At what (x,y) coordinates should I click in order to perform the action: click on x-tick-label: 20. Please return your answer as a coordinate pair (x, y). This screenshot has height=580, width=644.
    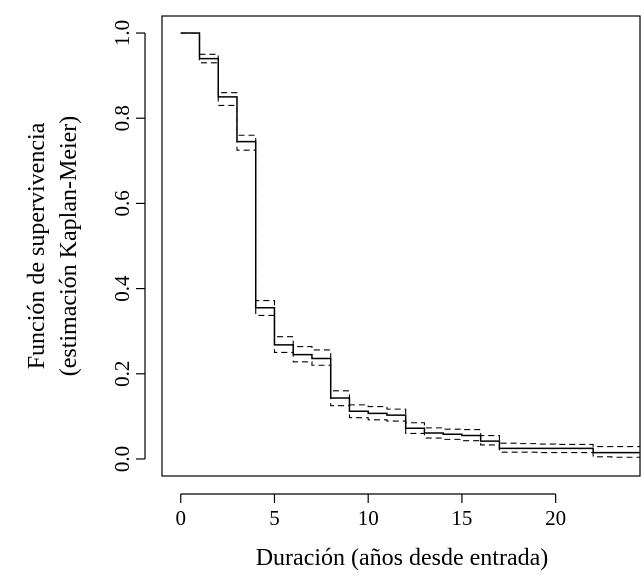
    Looking at the image, I should click on (555, 518).